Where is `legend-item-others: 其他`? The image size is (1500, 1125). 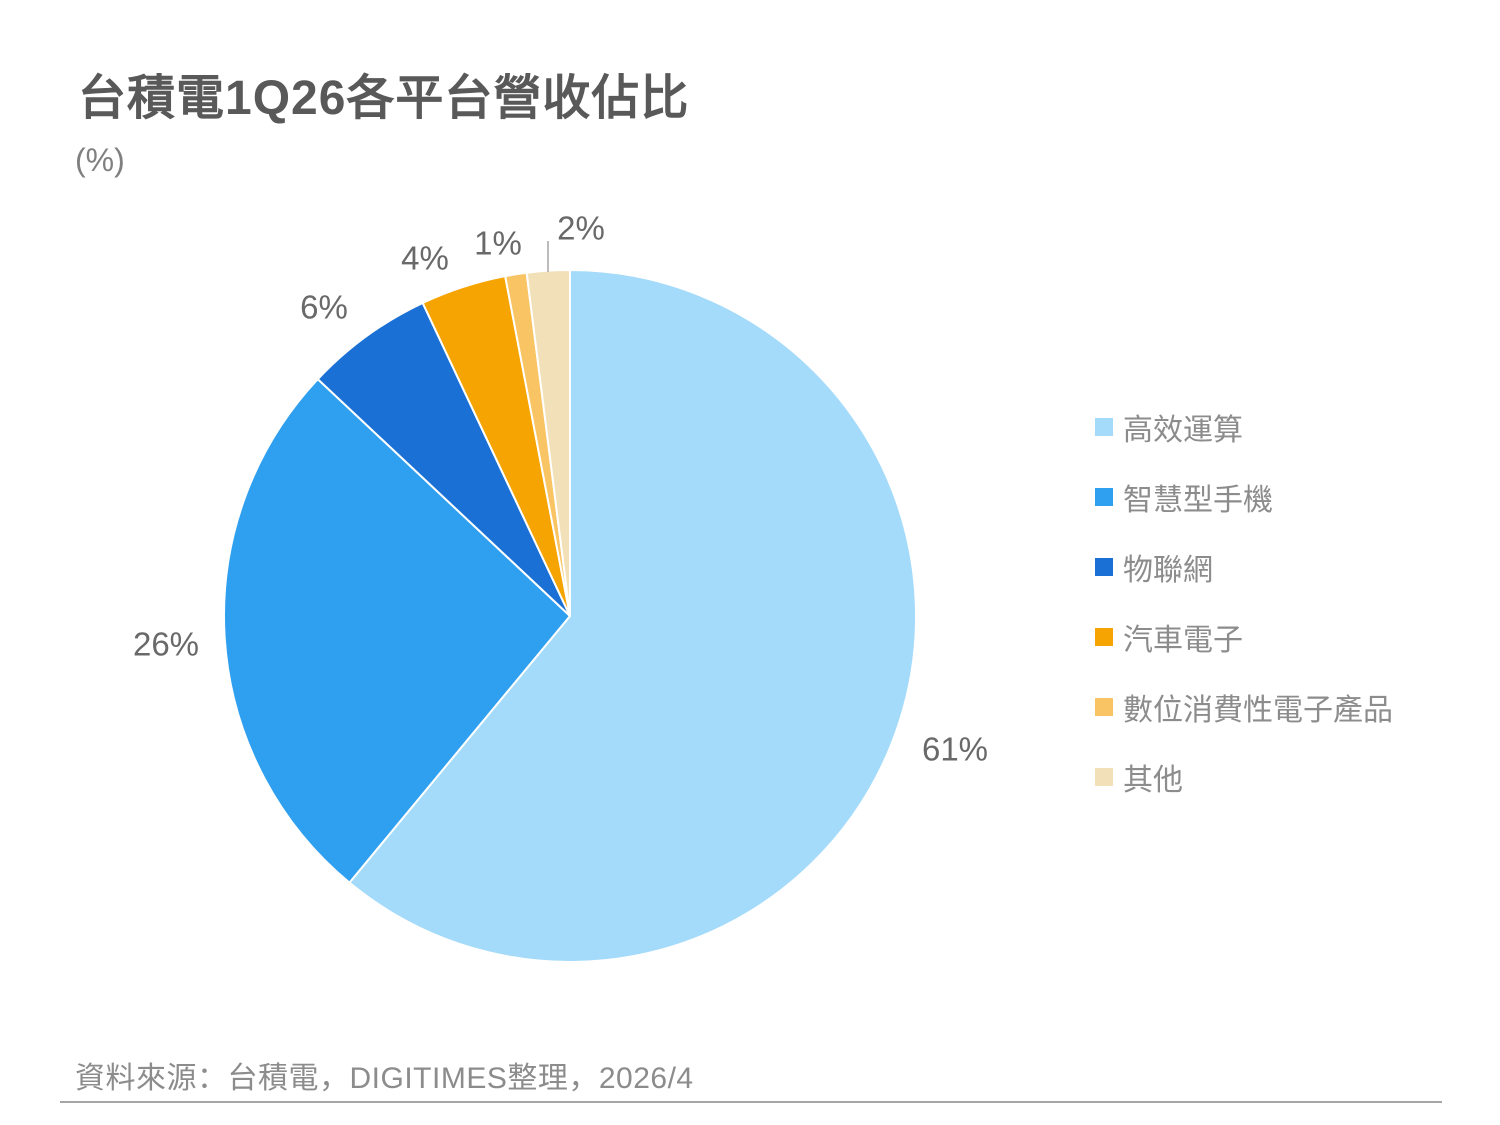
legend-item-others: 其他 is located at coordinates (1244, 777).